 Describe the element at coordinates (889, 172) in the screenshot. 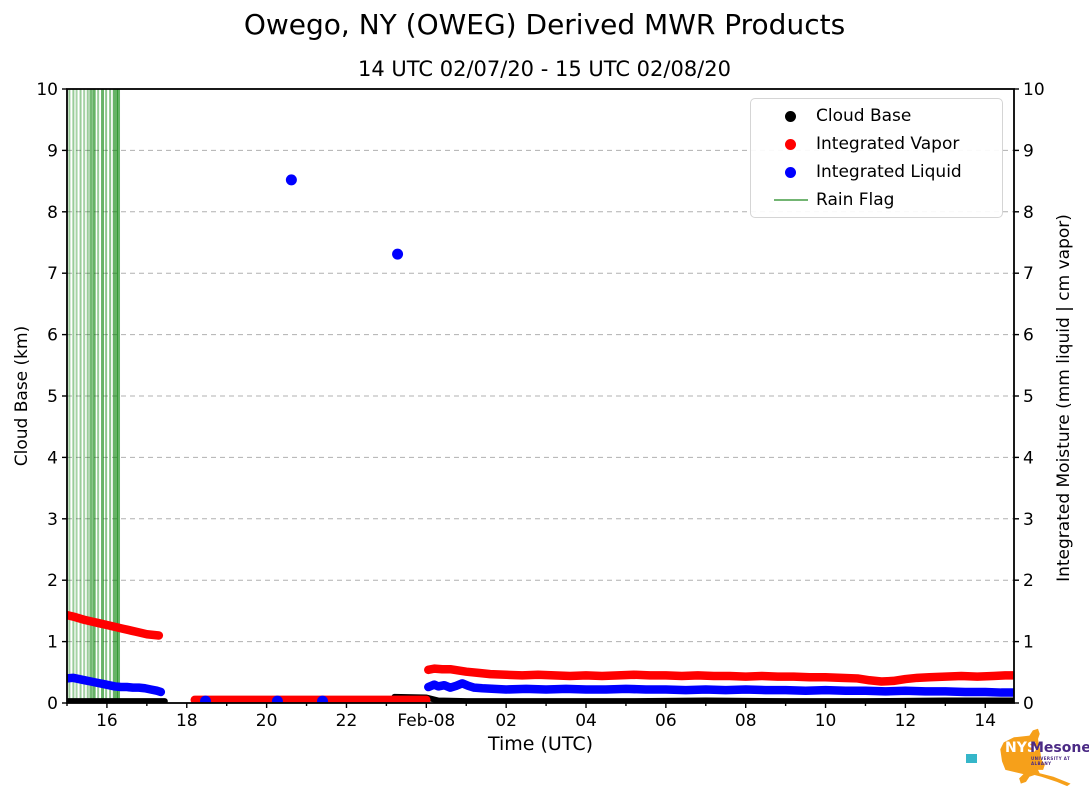

I see `legend-label: Integrated Liquid` at that location.